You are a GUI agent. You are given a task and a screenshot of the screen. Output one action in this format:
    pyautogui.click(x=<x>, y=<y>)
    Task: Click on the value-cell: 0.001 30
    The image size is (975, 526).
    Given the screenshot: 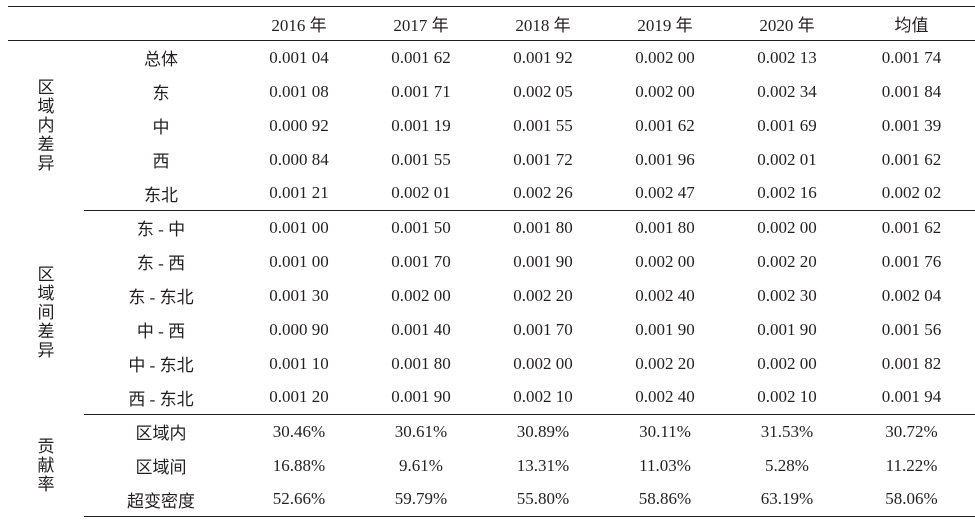 What is the action you would take?
    pyautogui.click(x=299, y=295)
    